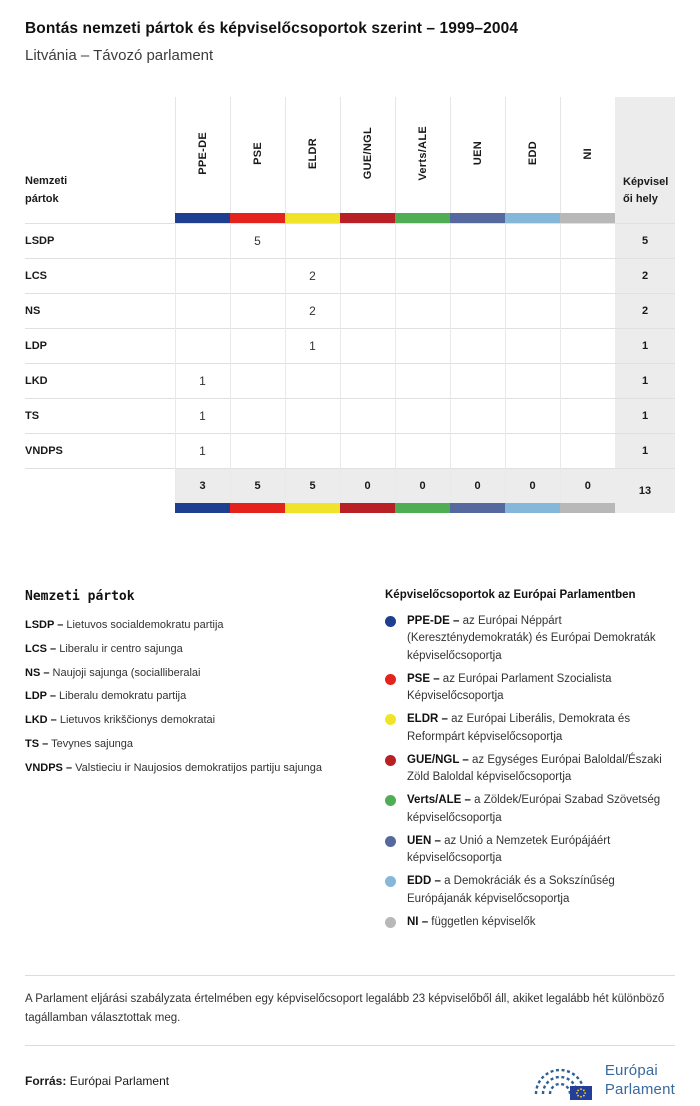  I want to click on party-legend-item: TS – Tevynes sajunga, so click(79, 743).